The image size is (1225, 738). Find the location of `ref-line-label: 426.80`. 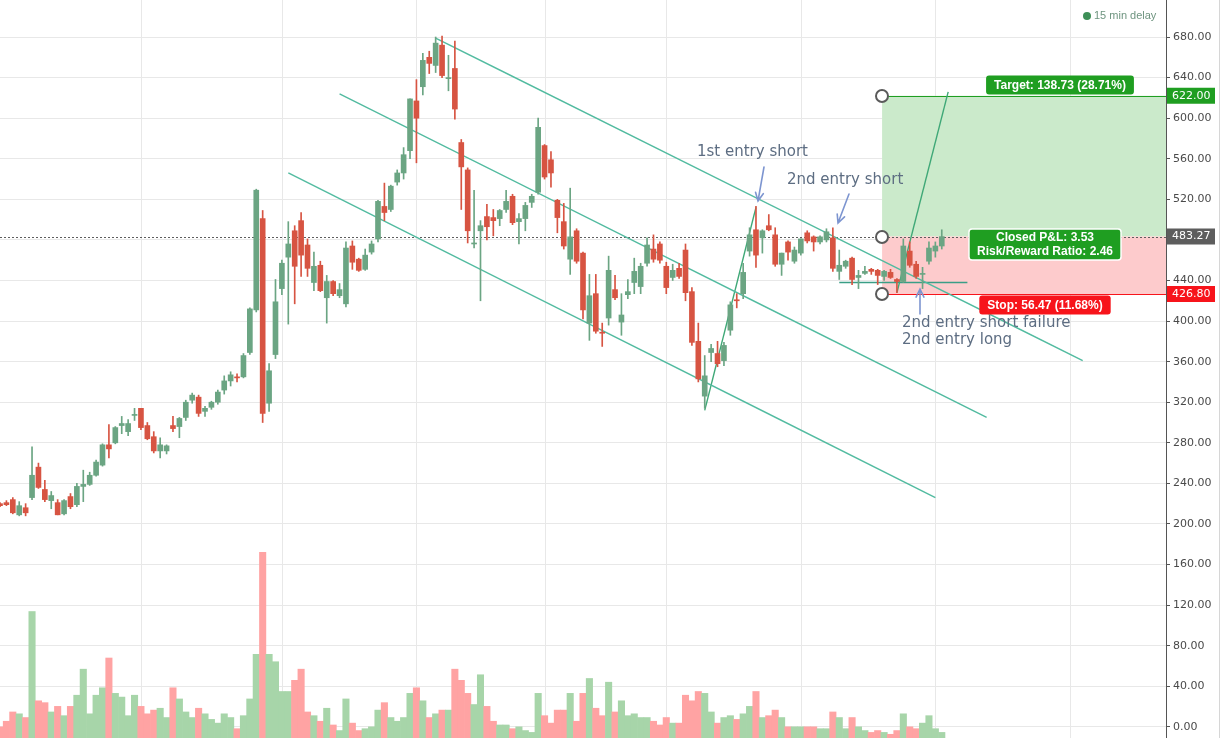

ref-line-label: 426.80 is located at coordinates (1191, 293).